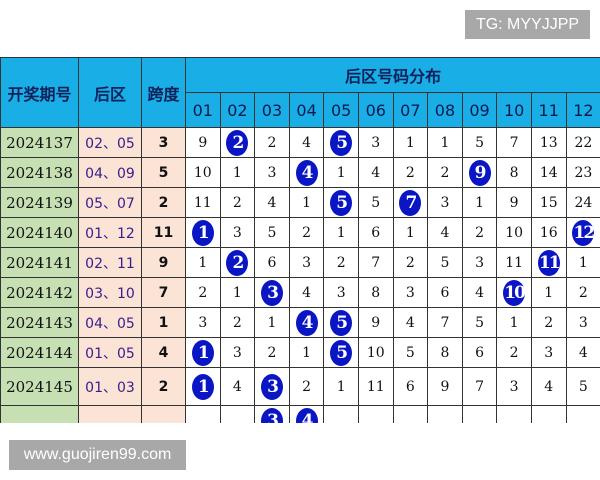 The width and height of the screenshot is (600, 480). What do you see at coordinates (39, 202) in the screenshot?
I see `period-cell: 2024139` at bounding box center [39, 202].